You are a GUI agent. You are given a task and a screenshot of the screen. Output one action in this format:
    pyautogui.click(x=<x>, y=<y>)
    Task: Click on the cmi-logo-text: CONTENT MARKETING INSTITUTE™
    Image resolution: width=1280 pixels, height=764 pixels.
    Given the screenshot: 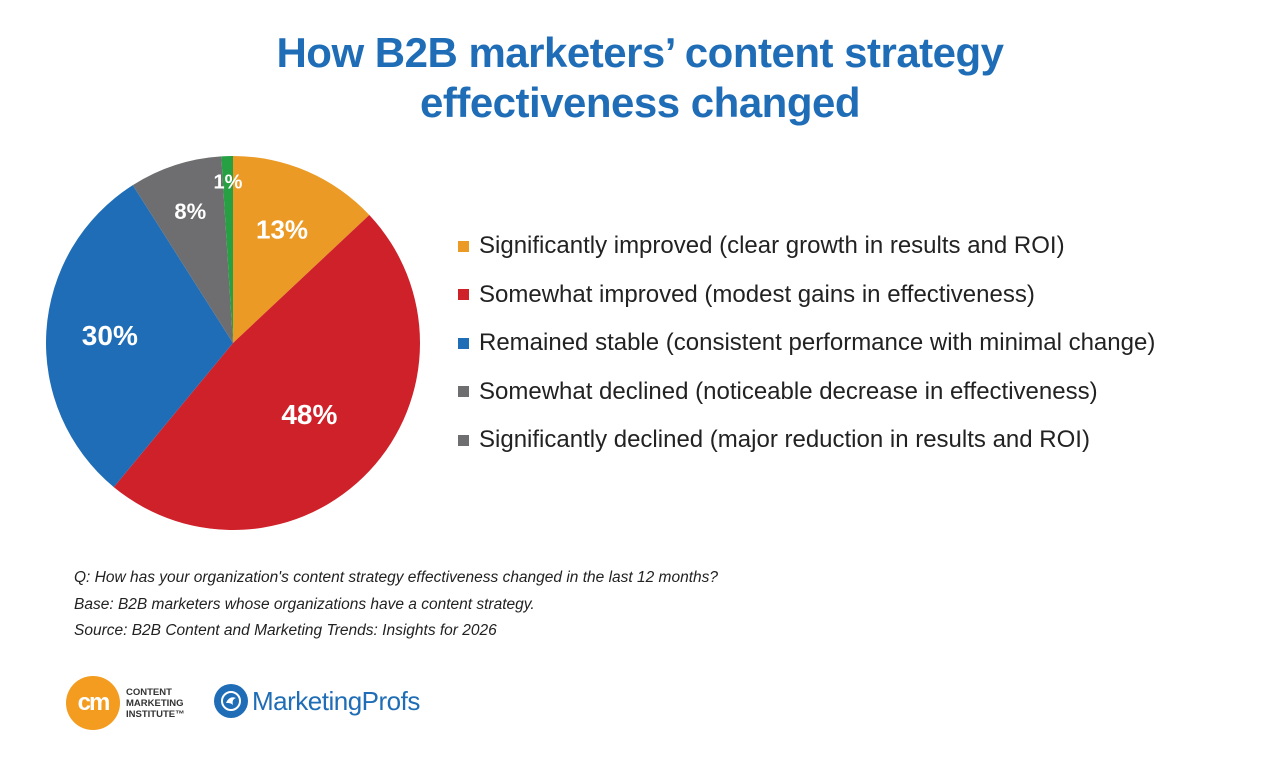 What is the action you would take?
    pyautogui.click(x=155, y=703)
    